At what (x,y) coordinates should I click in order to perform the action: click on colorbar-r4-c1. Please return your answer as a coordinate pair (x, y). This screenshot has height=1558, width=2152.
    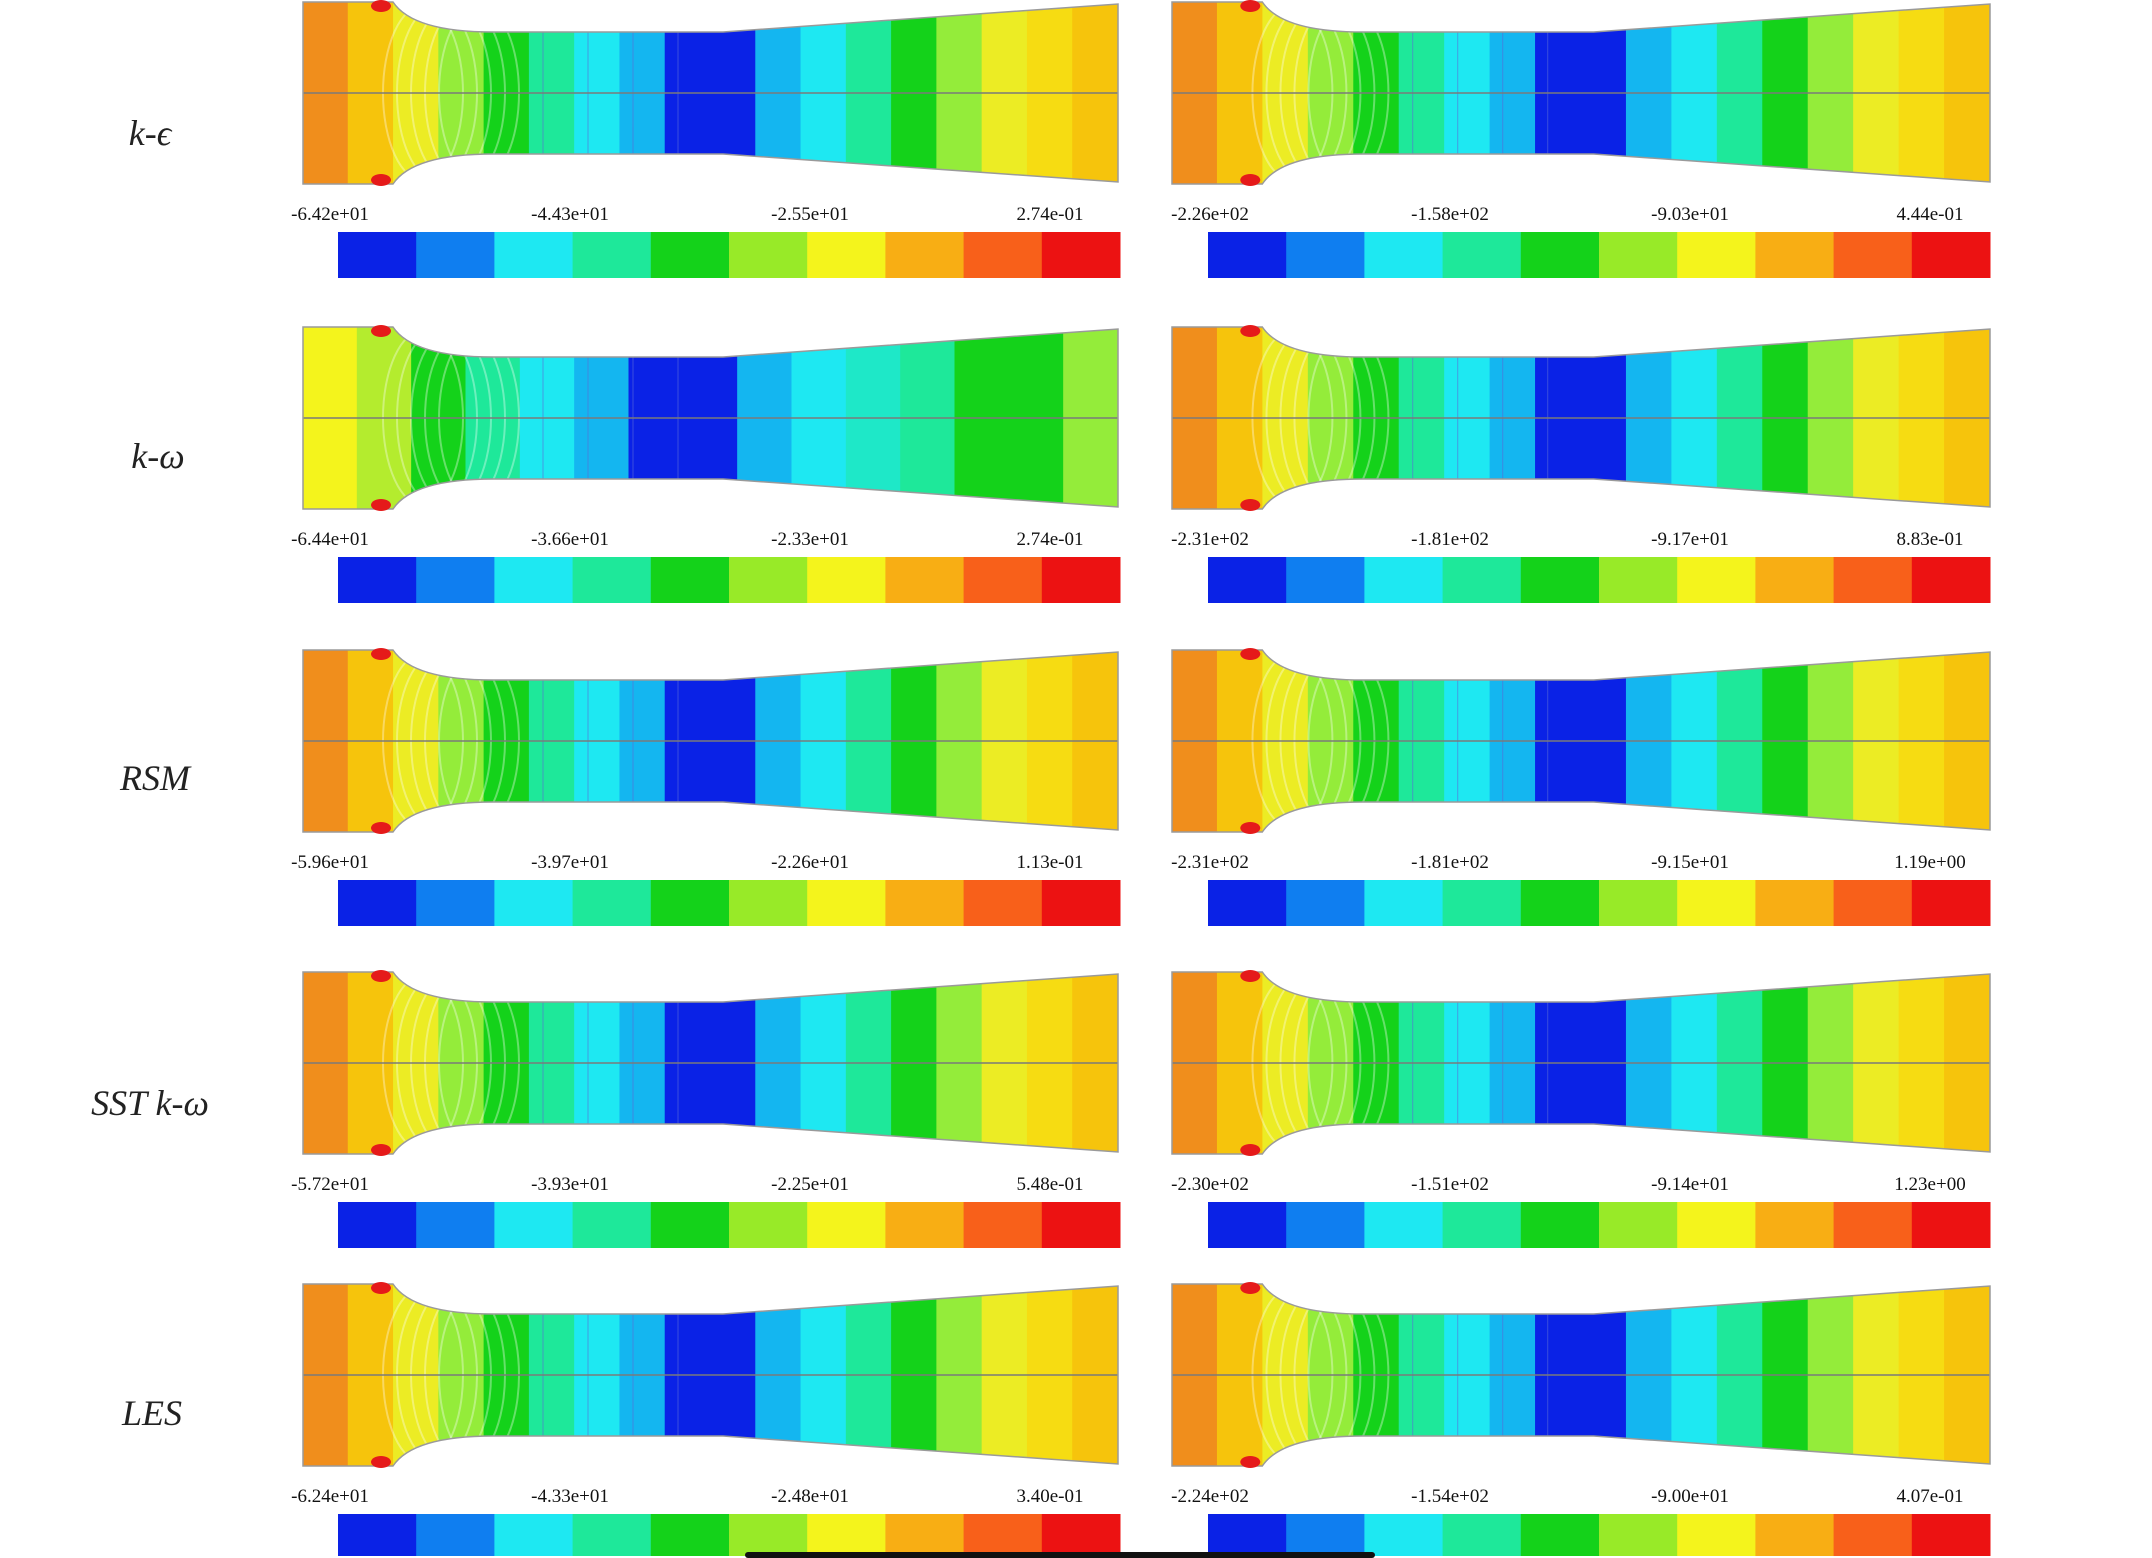
    Looking at the image, I should click on (1599, 1535).